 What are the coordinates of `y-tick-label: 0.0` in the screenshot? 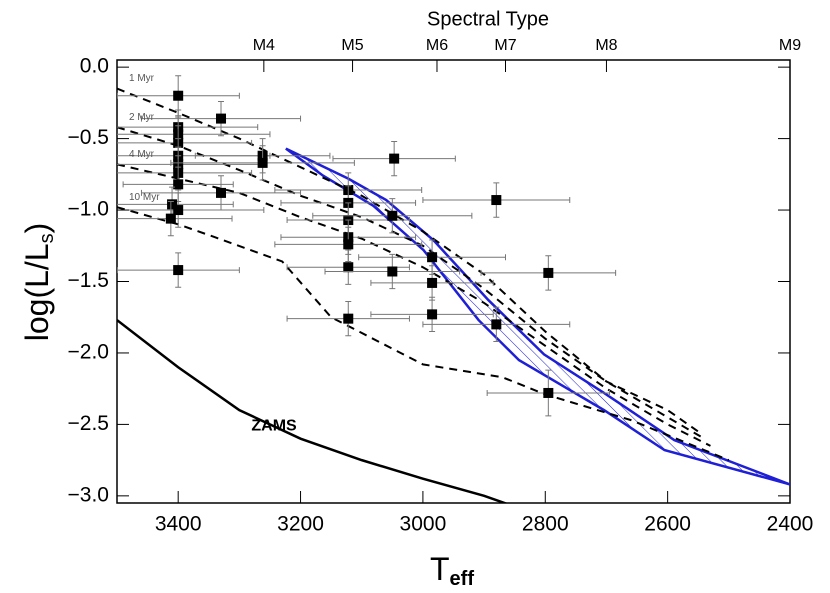 It's located at (94, 66).